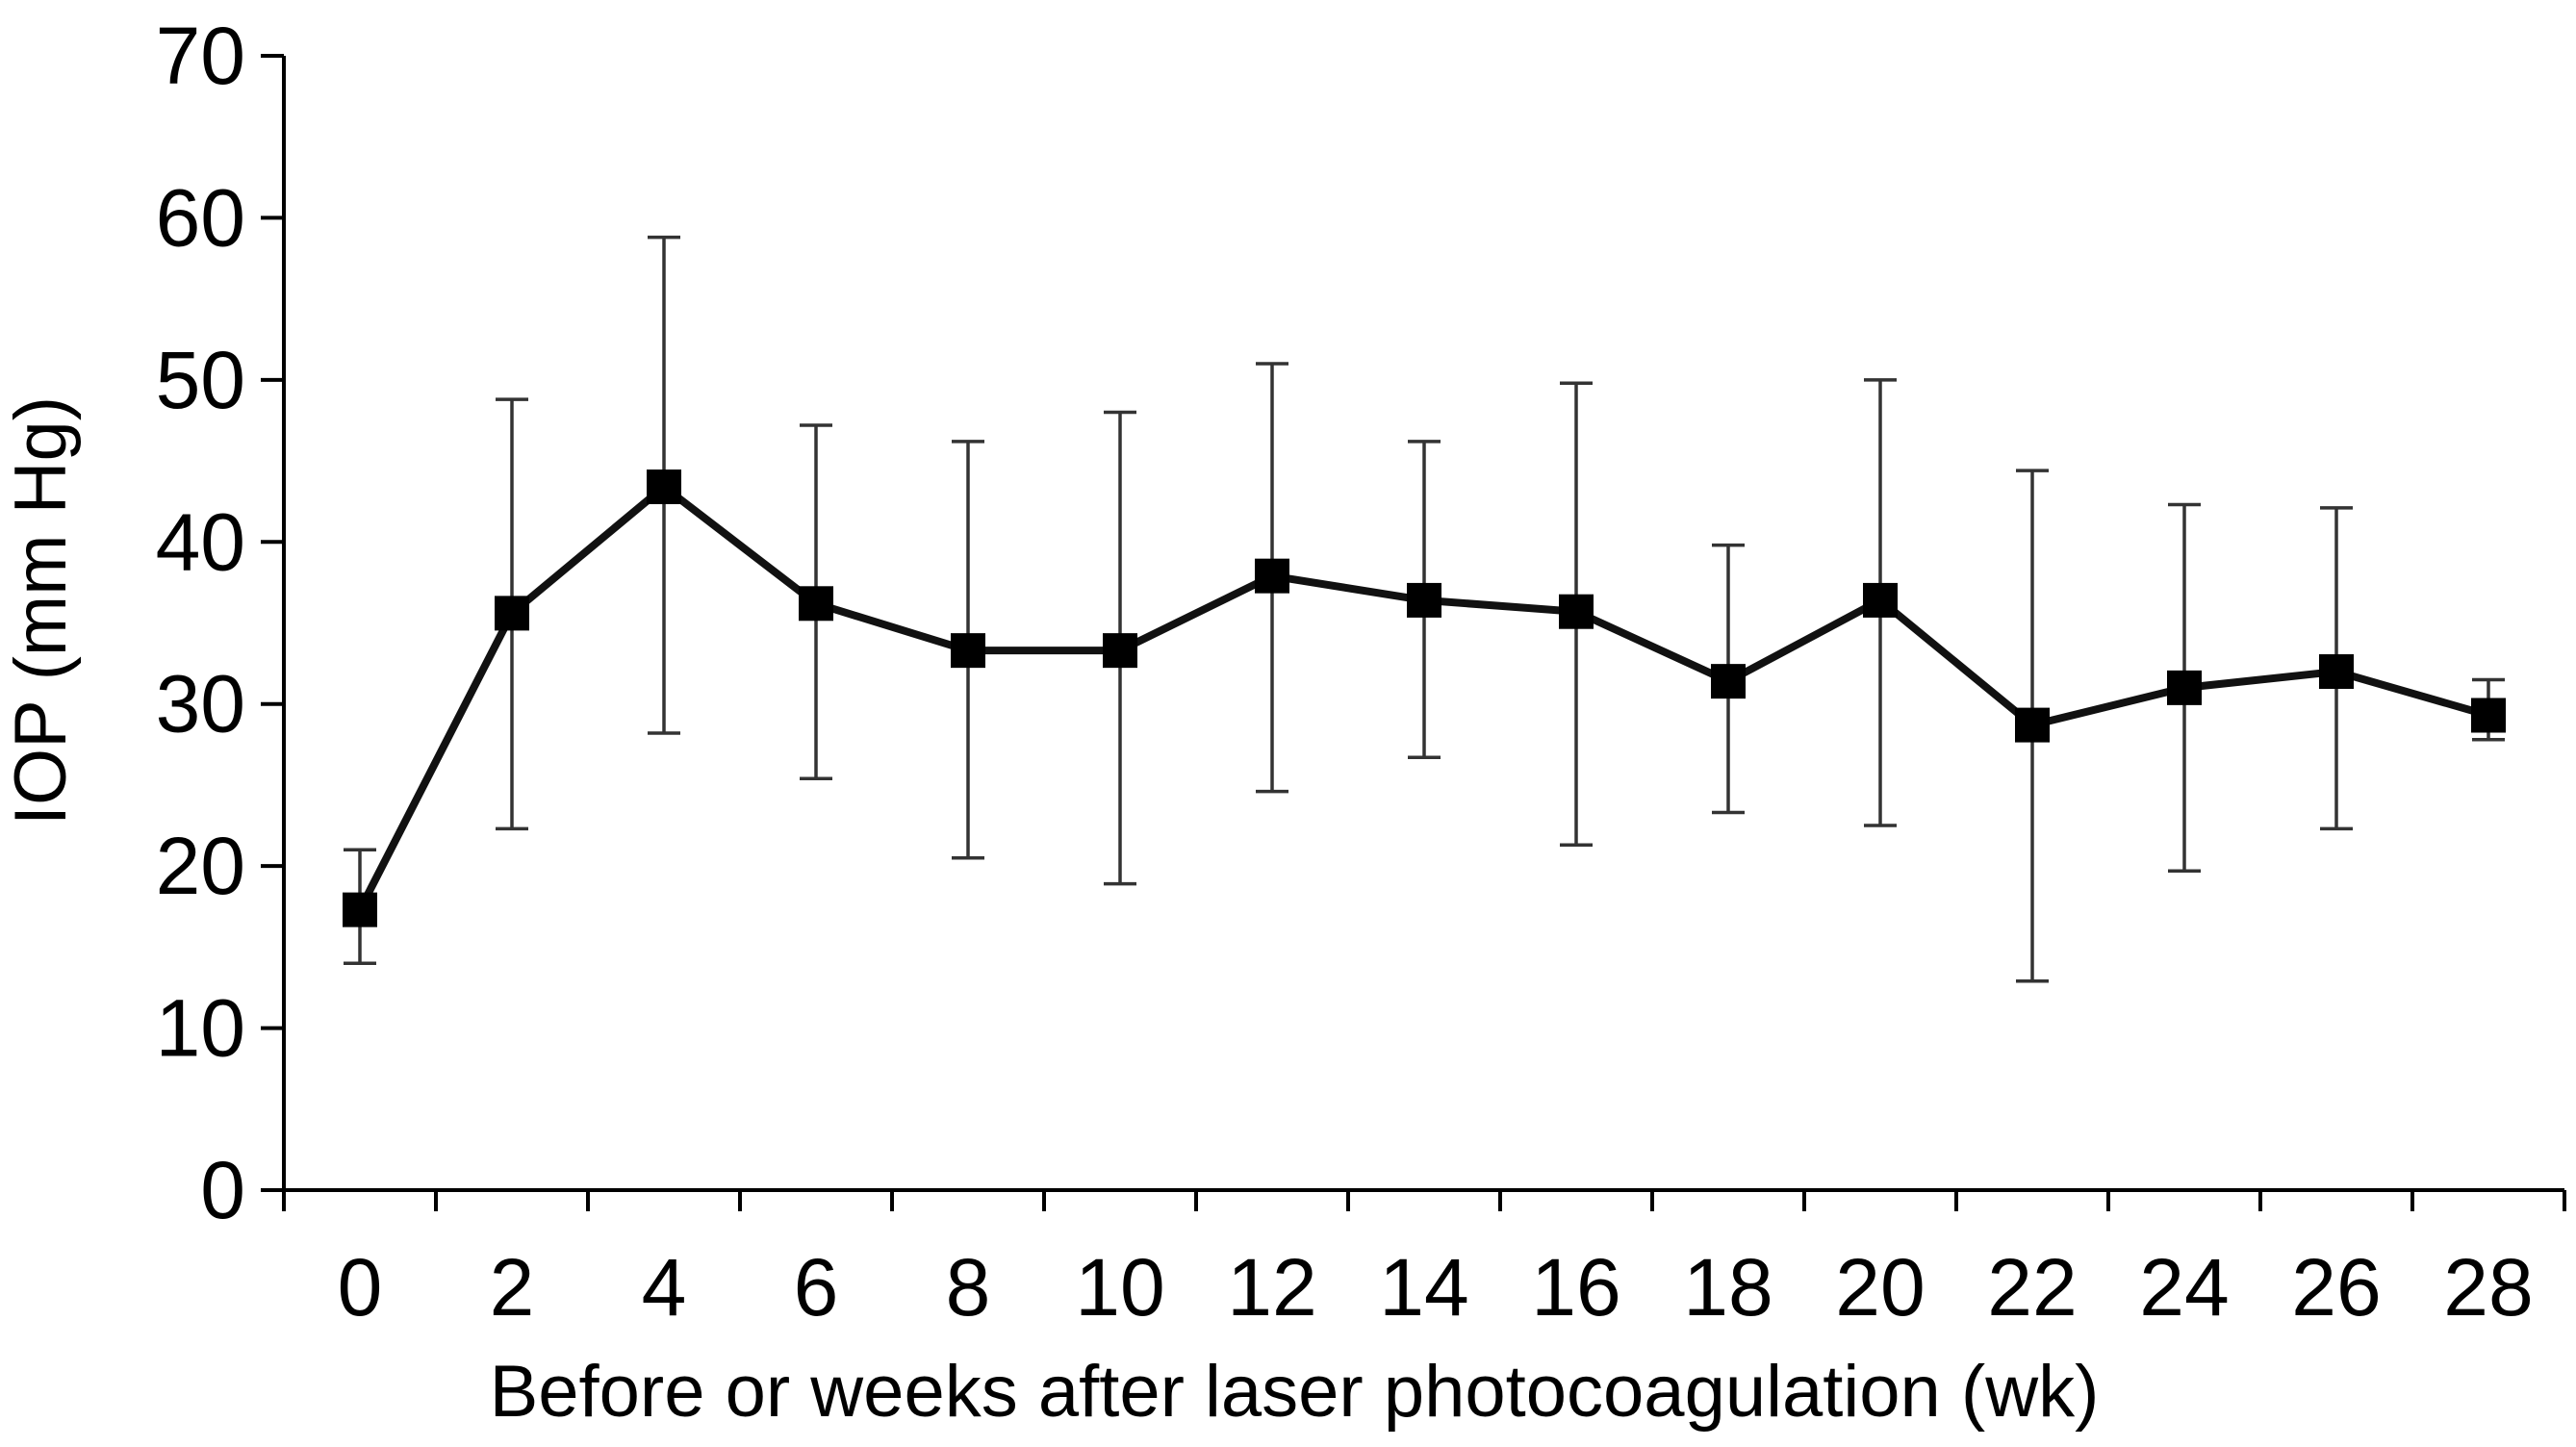 This screenshot has height=1447, width=2576. What do you see at coordinates (1119, 1287) in the screenshot?
I see `x-tick-label: 10` at bounding box center [1119, 1287].